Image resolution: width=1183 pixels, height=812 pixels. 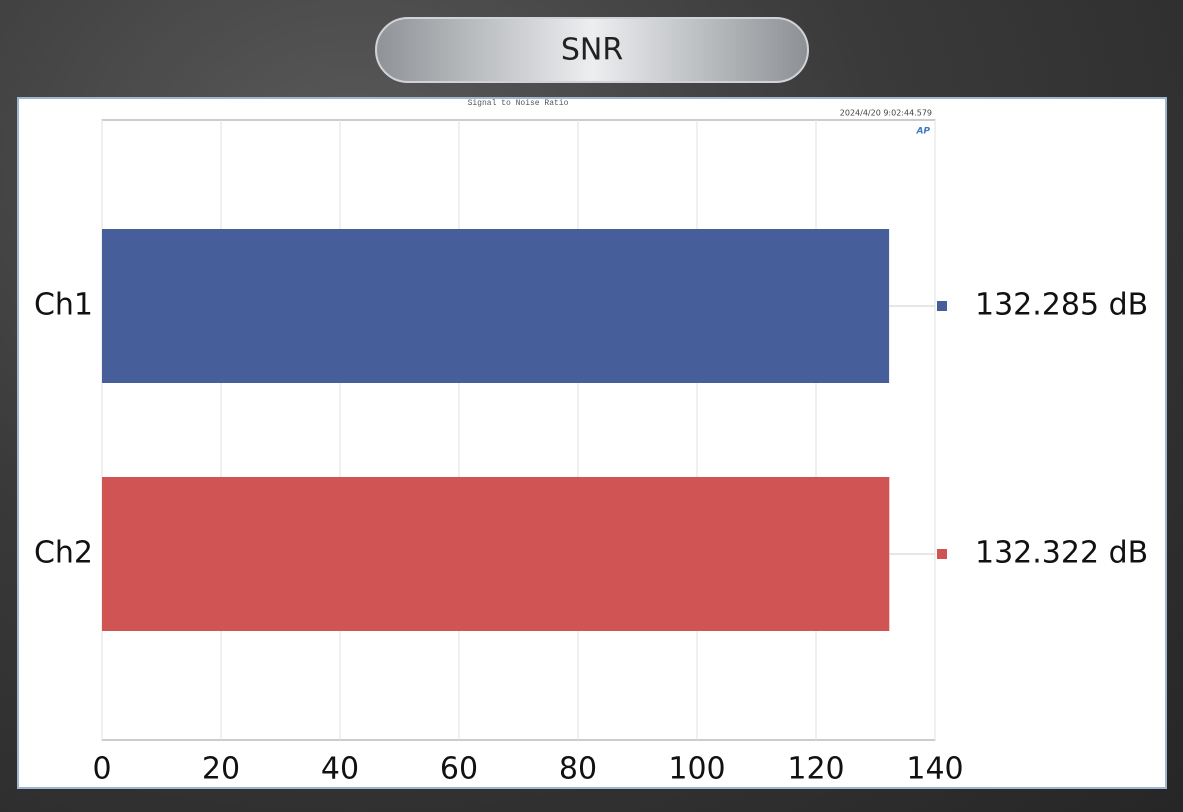 What do you see at coordinates (518, 103) in the screenshot?
I see `subtitle: Signal to Noise Ratio` at bounding box center [518, 103].